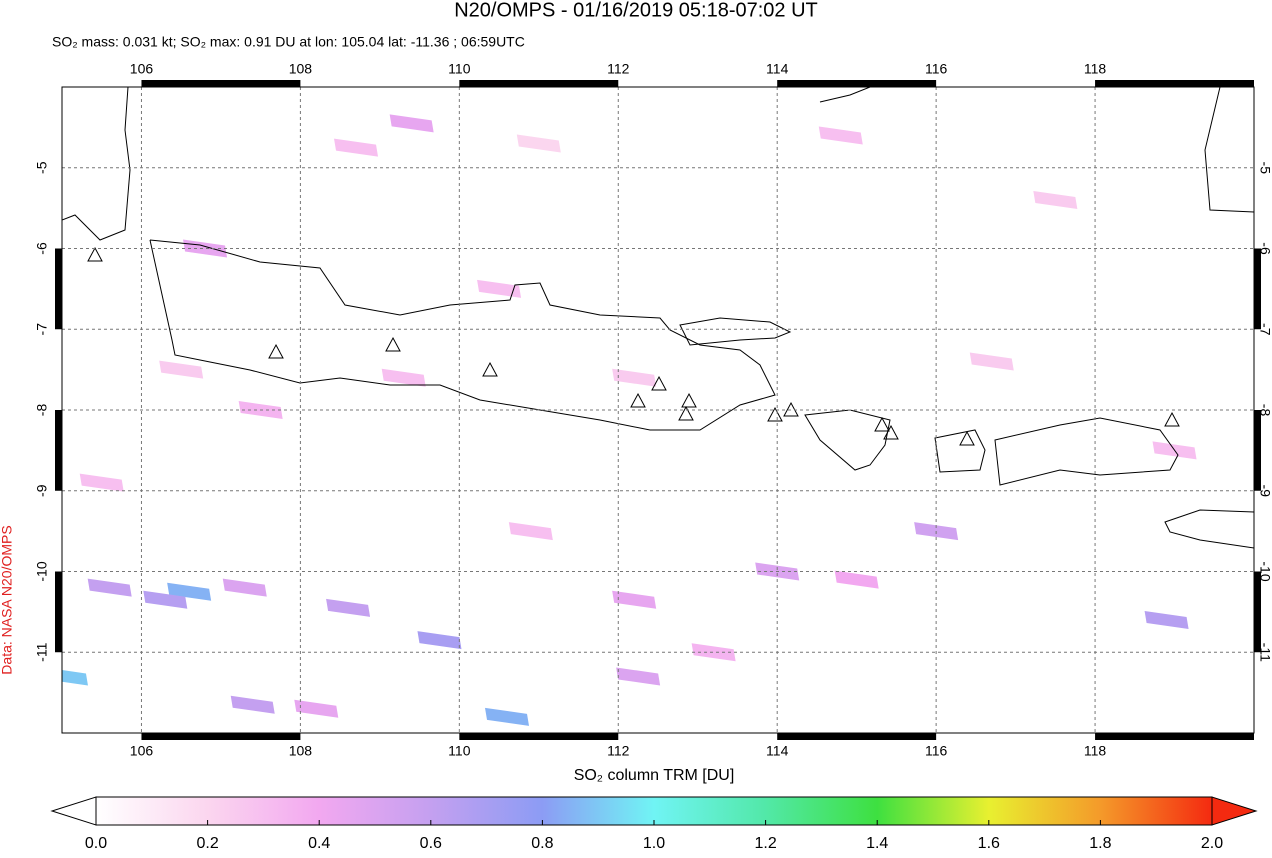  Describe the element at coordinates (42, 167) in the screenshot. I see `y-tick-label-left: -5` at that location.